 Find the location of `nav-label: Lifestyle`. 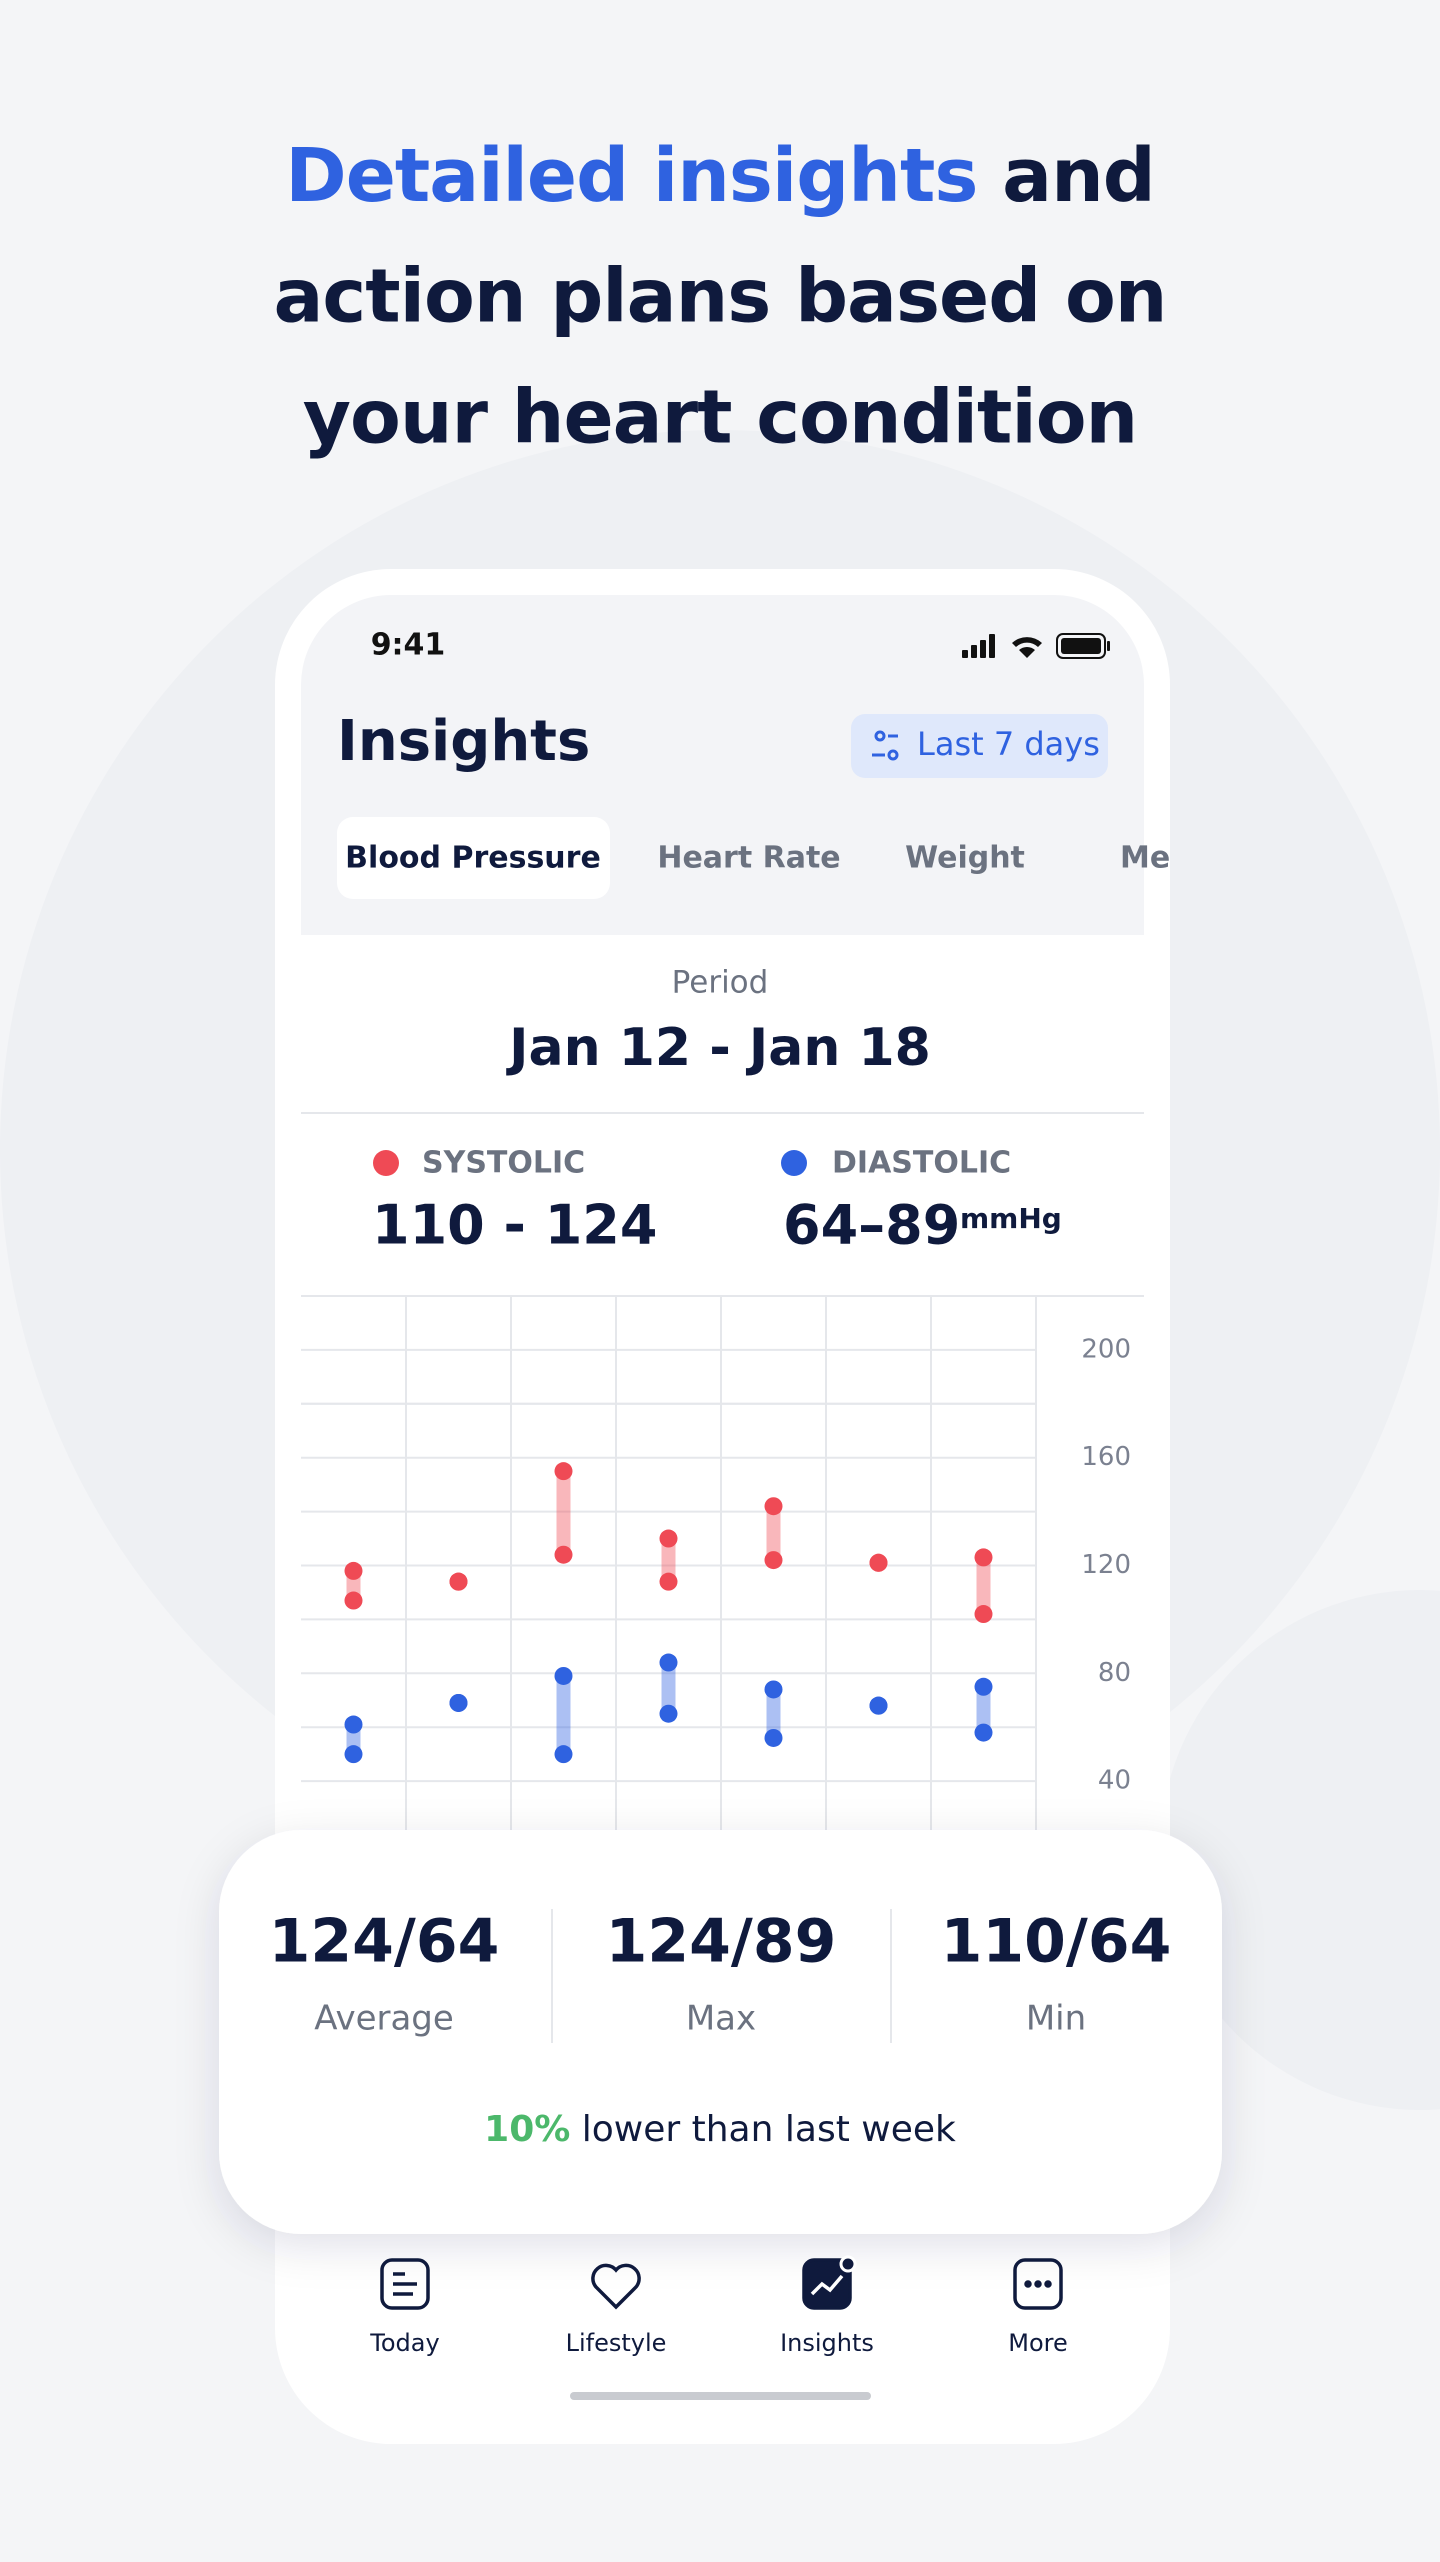

nav-label: Lifestyle is located at coordinates (616, 2343).